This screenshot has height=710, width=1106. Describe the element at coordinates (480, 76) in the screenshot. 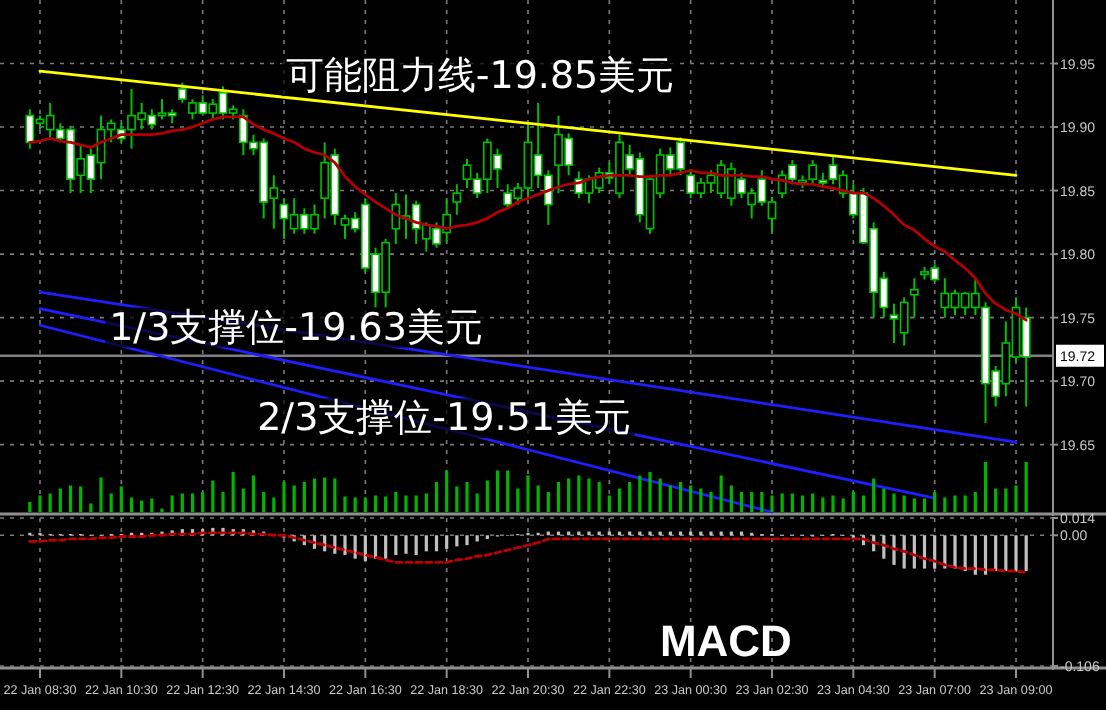

I see `series-label: 可能阻力线-19.85美元` at that location.